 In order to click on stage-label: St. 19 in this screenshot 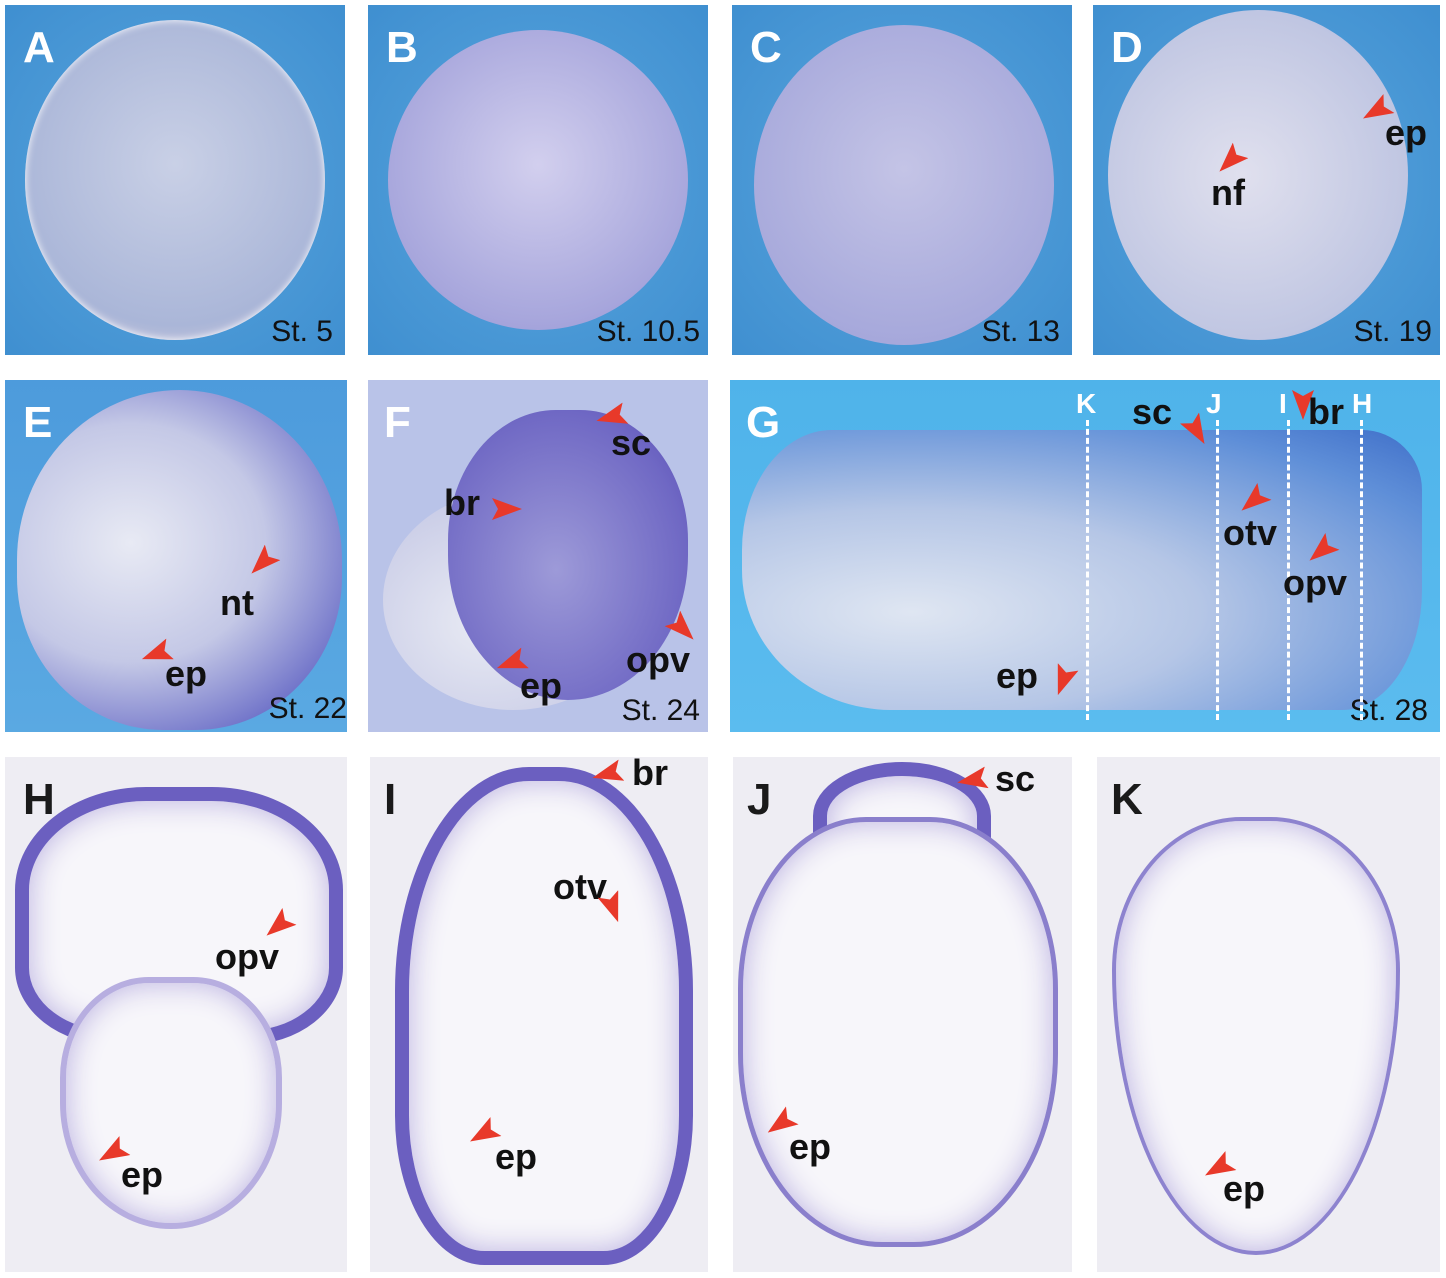, I will do `click(1392, 331)`.